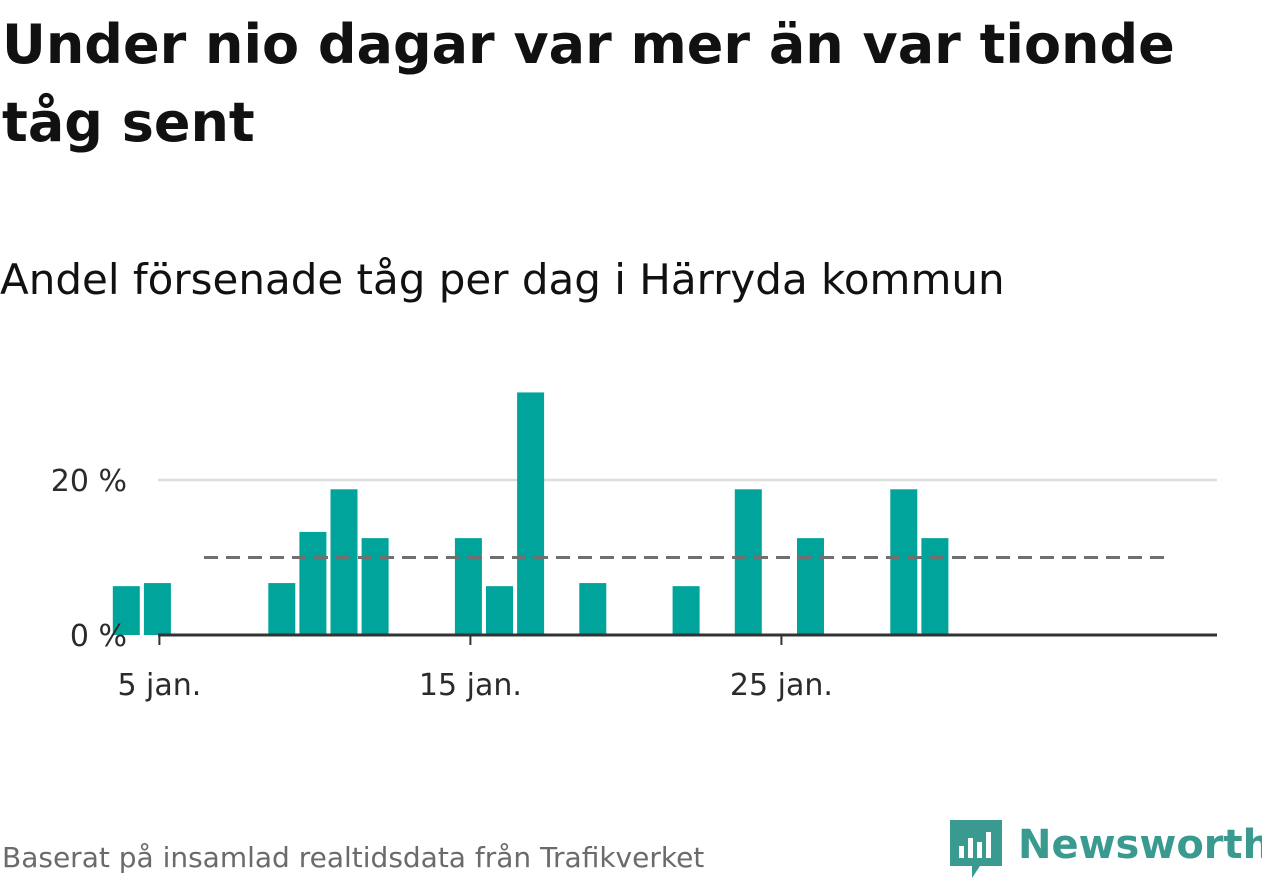 The height and width of the screenshot is (880, 1262). What do you see at coordinates (470, 685) in the screenshot?
I see `x-tick-label-1: 15 jan.` at bounding box center [470, 685].